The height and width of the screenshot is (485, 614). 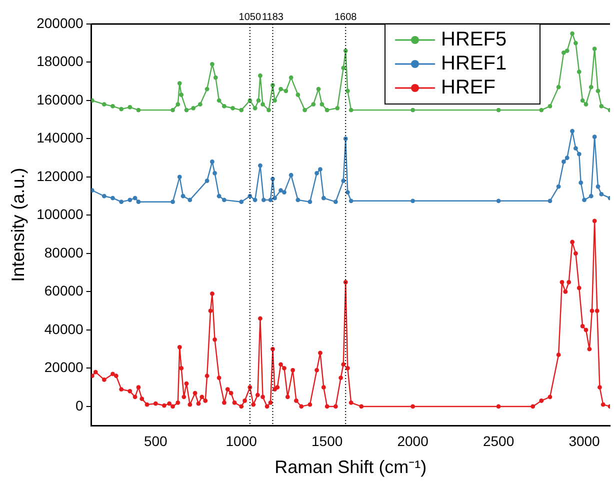 I want to click on y-tick-label: 180000, so click(x=60, y=61).